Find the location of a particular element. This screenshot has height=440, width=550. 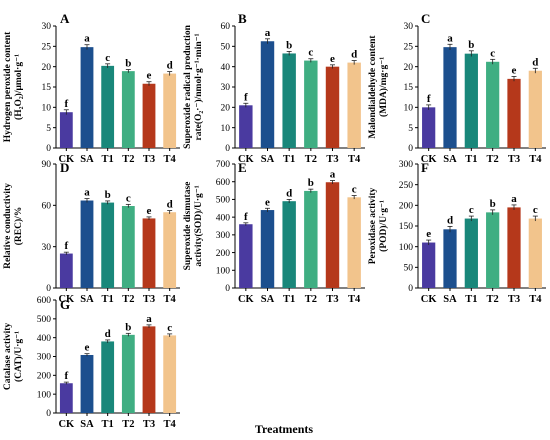

y-axis-label: Relative conductivity(REC)/% is located at coordinates (13, 226).